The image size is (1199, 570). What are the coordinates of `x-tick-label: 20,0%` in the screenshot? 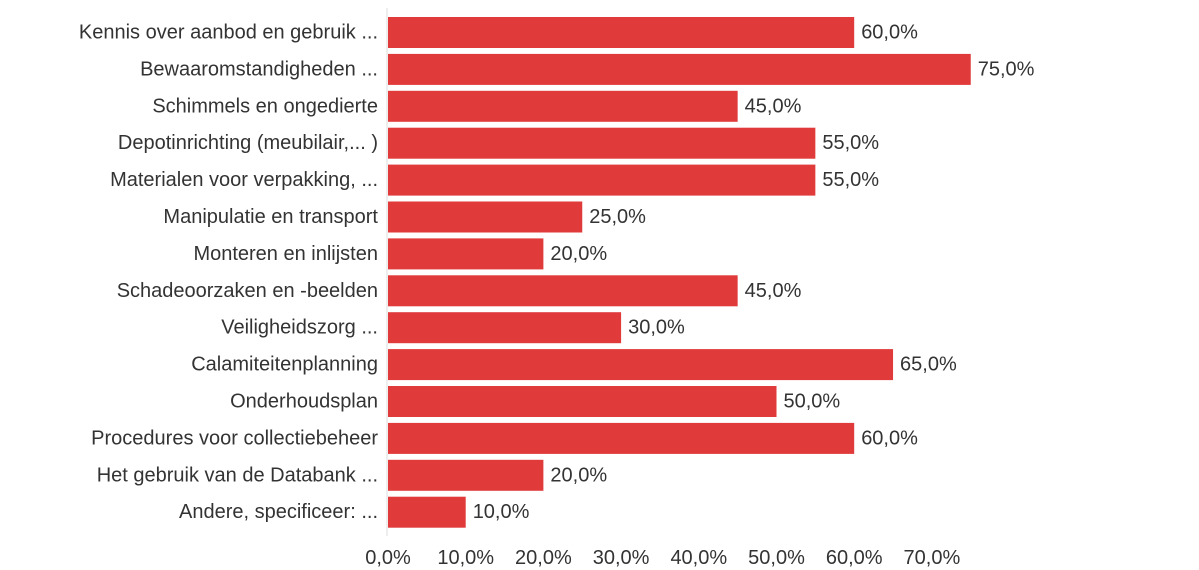 It's located at (543, 558).